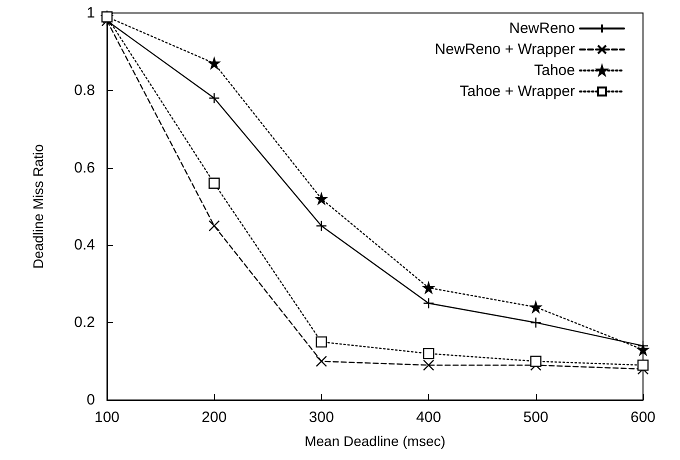 This screenshot has height=460, width=680. Describe the element at coordinates (90, 400) in the screenshot. I see `y-tick-label: 0` at that location.